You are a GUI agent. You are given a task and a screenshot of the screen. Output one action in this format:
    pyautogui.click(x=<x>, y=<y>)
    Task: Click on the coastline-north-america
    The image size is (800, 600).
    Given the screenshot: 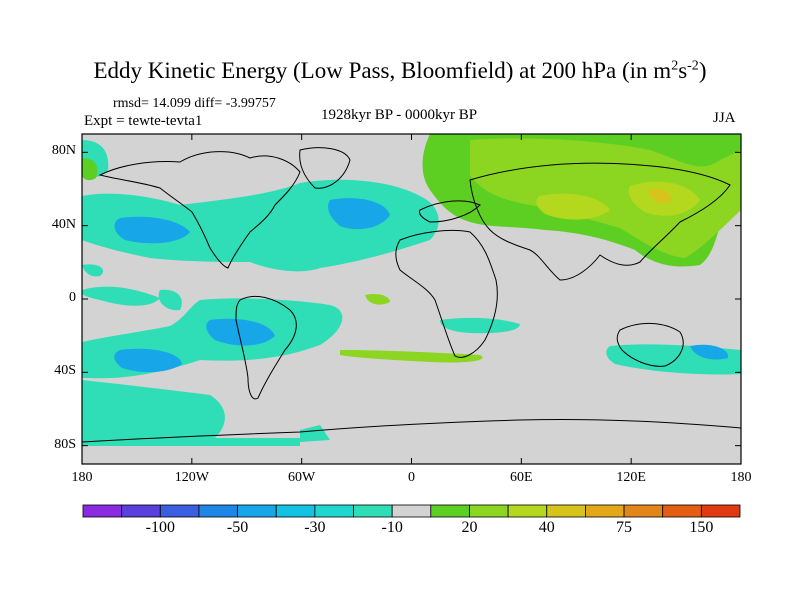 What is the action you would take?
    pyautogui.click(x=199, y=210)
    